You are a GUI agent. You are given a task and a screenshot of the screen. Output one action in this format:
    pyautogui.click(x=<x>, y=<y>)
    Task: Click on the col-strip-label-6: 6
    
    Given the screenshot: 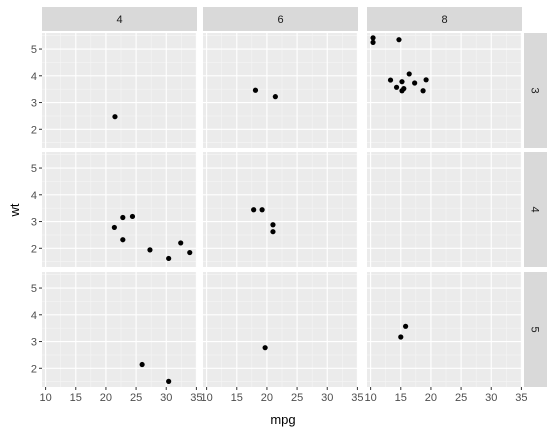 What is the action you would take?
    pyautogui.click(x=280, y=20)
    